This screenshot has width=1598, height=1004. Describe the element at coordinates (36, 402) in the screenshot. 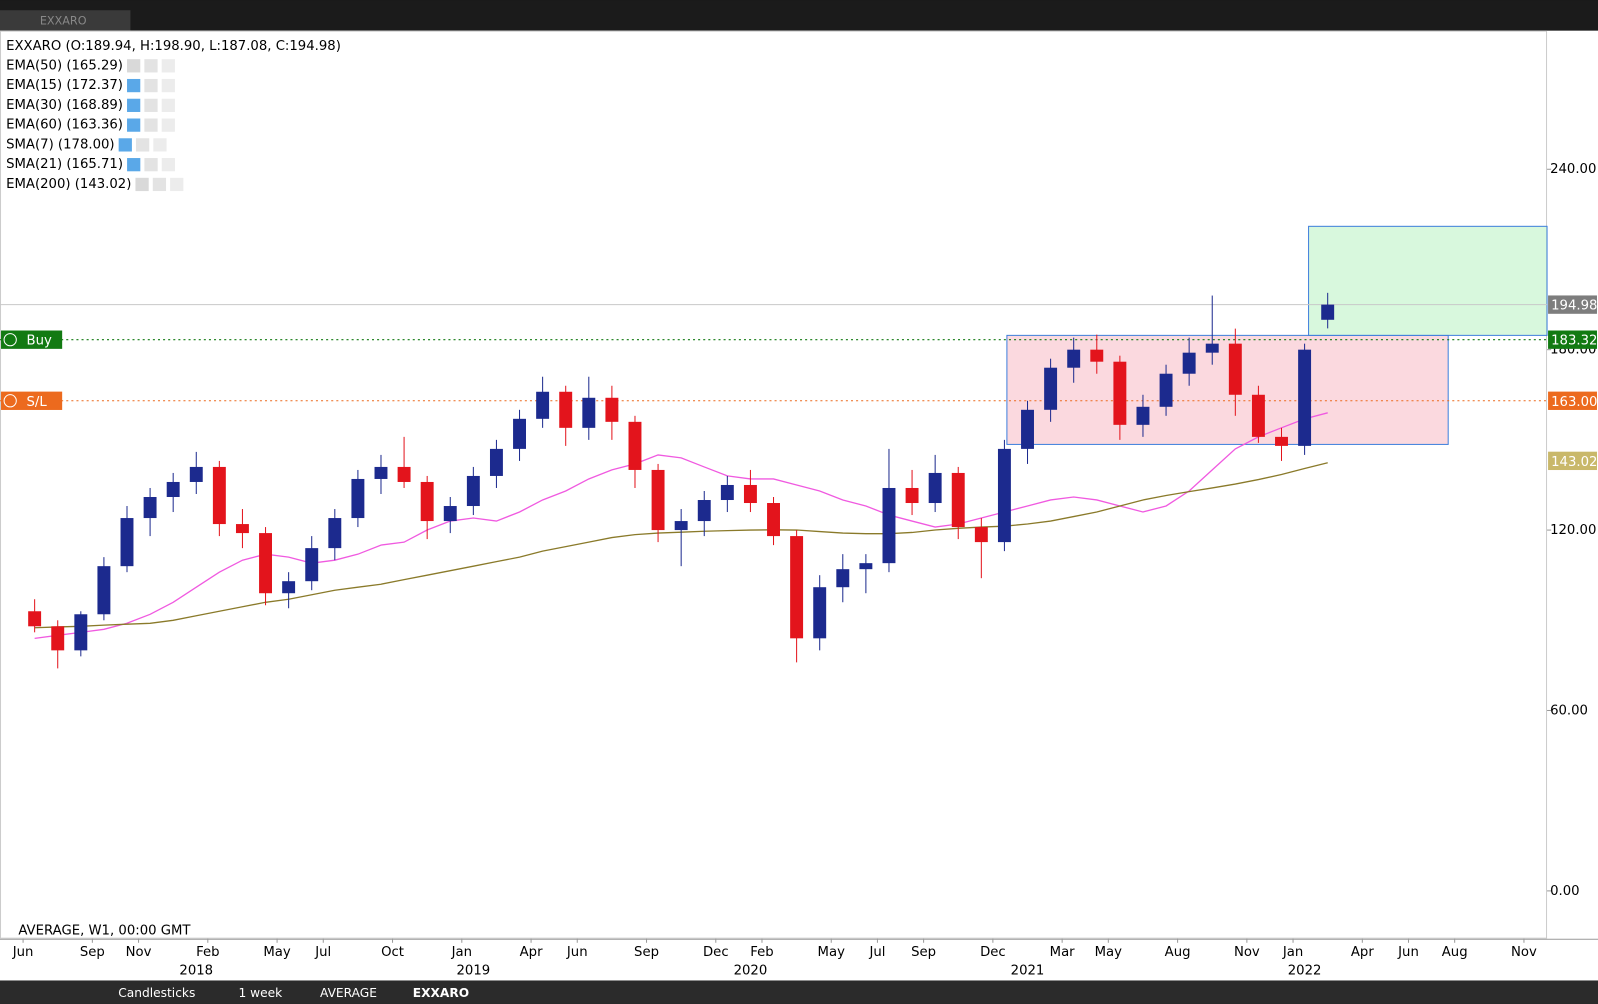

I see `order-tag-label: S/L` at that location.